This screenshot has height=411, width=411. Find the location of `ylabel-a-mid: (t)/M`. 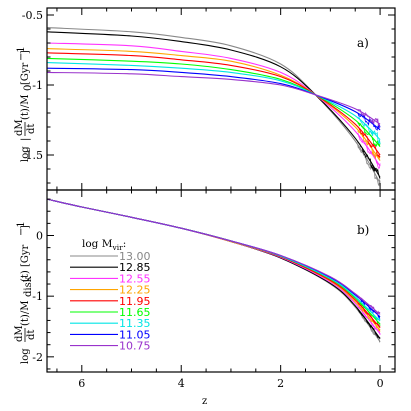

ylabel-a-mid: (t)/M is located at coordinates (25, 107).